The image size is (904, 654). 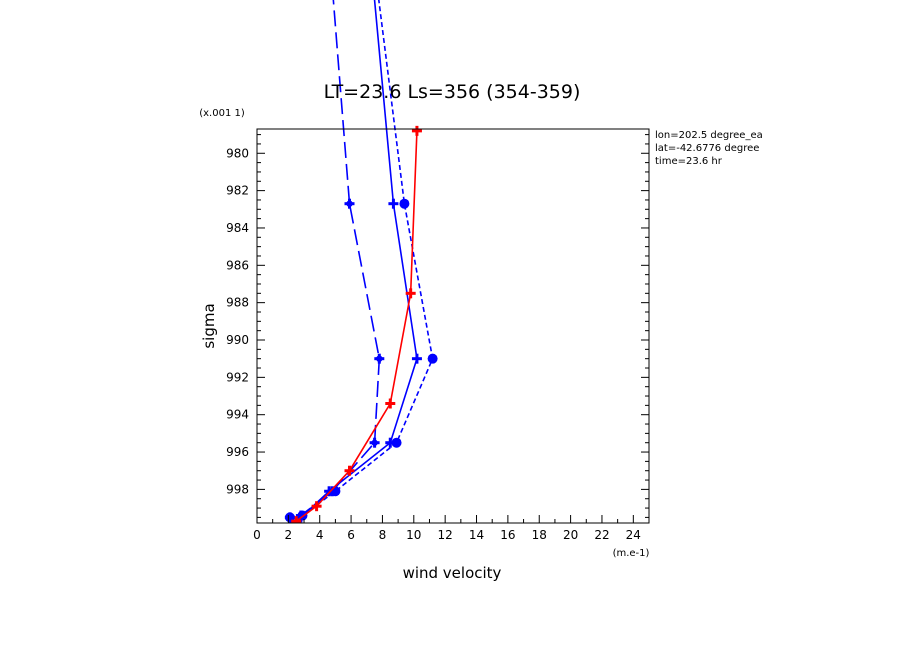 What do you see at coordinates (631, 553) in the screenshot?
I see `x-units-label: (m.e-1)` at bounding box center [631, 553].